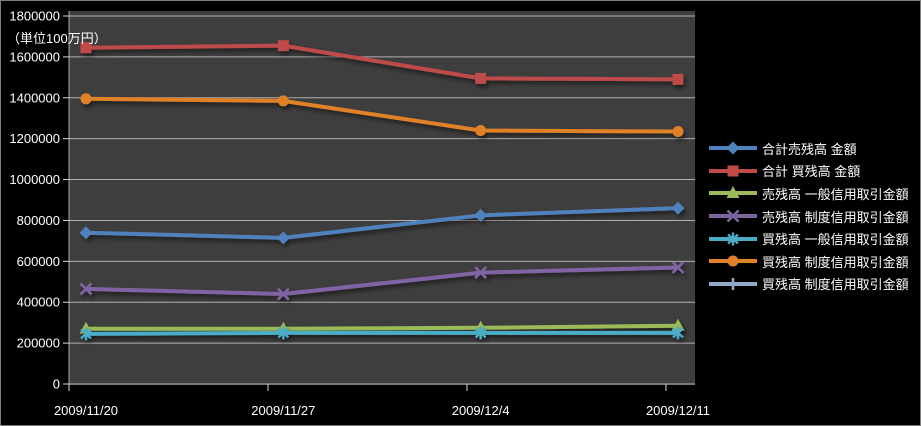  What do you see at coordinates (38, 261) in the screenshot?
I see `y-axis-tick-label: 600000` at bounding box center [38, 261].